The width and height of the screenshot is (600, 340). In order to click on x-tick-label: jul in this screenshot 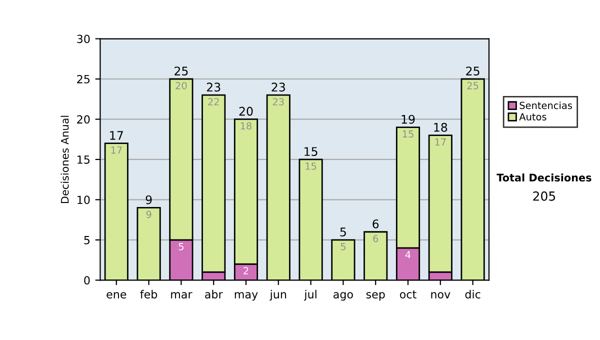, I will do `click(310, 295)`.